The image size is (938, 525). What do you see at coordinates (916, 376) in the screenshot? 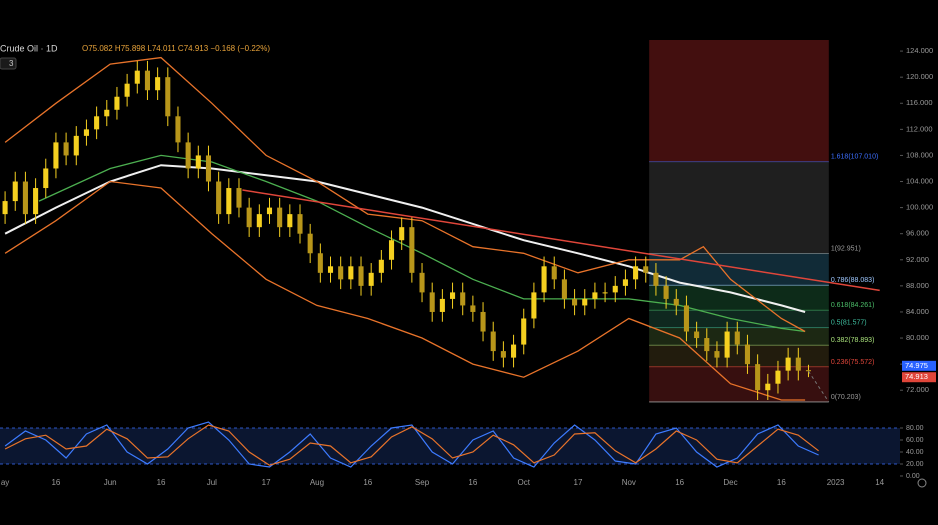
I see `price-badge-label: 74.913` at bounding box center [916, 376].